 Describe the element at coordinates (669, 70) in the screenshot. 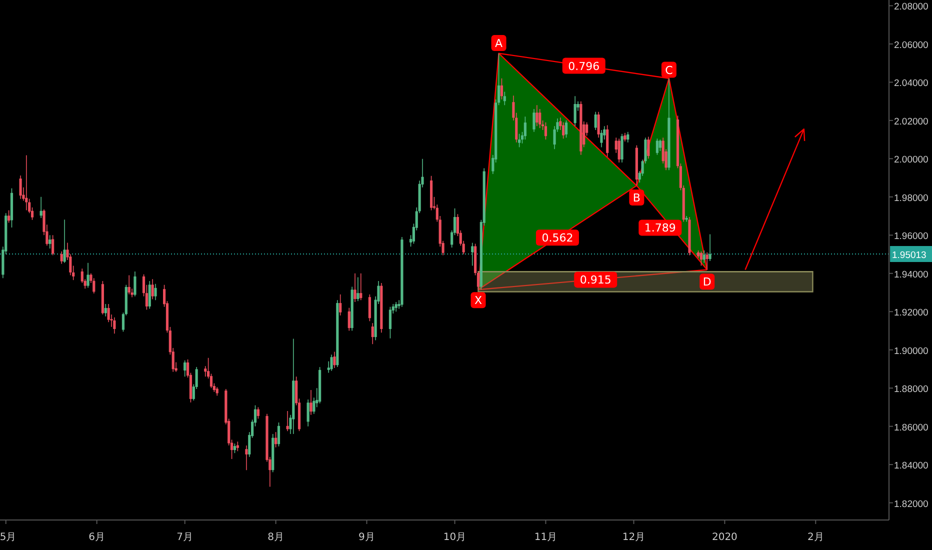

I see `annotation: C` at that location.